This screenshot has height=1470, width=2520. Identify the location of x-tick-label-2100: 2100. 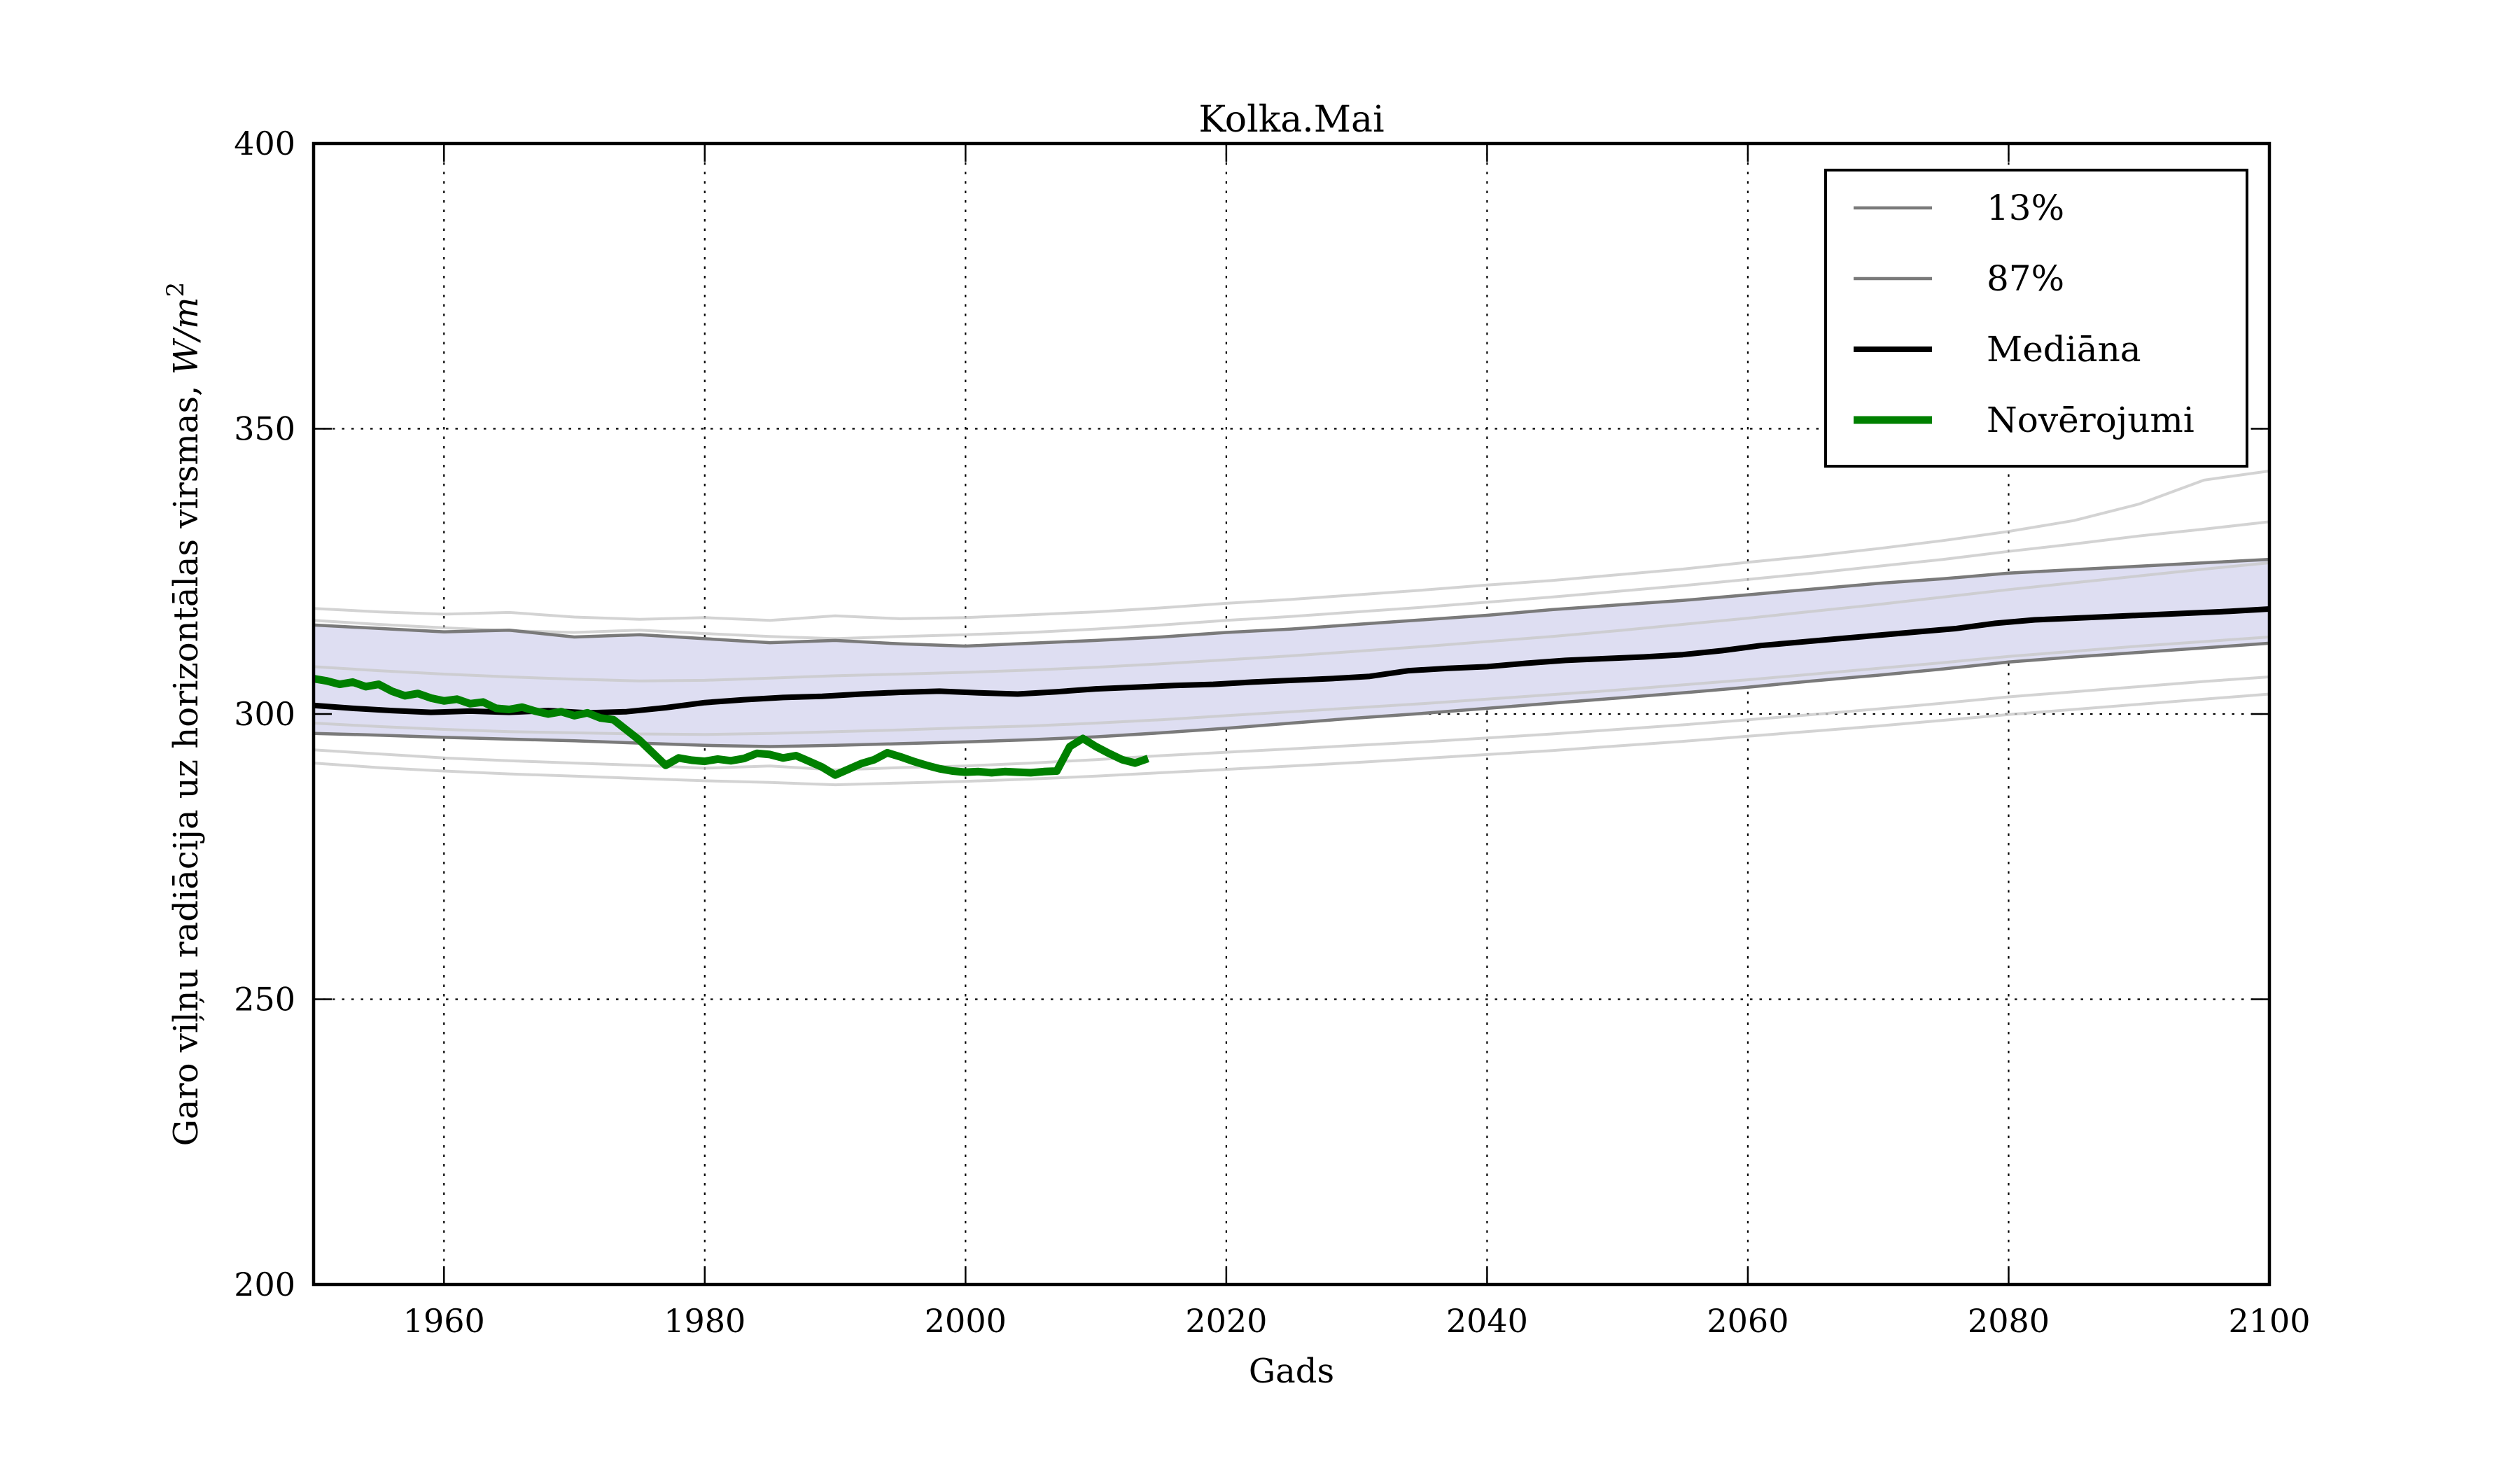
(2269, 1321).